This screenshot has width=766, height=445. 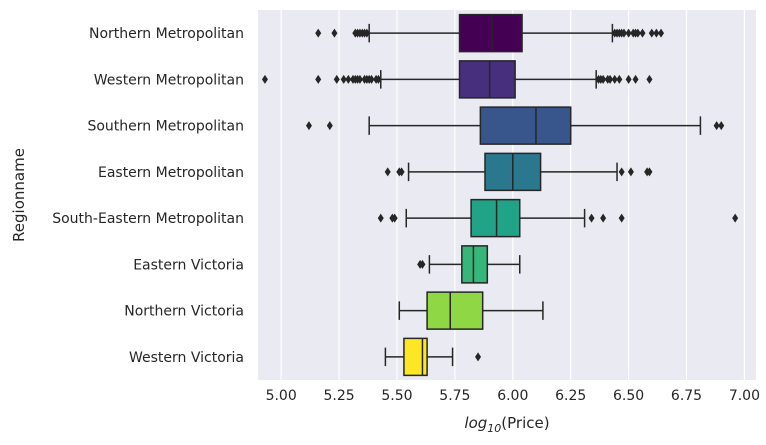 What do you see at coordinates (475, 423) in the screenshot?
I see `x-axis-label-log: log` at bounding box center [475, 423].